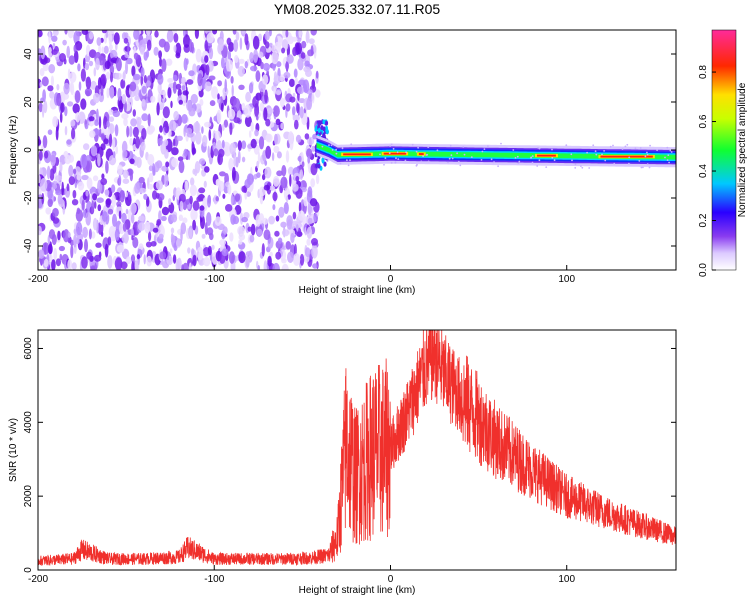 The width and height of the screenshot is (750, 600). I want to click on y-tick-label: 40, so click(28, 54).